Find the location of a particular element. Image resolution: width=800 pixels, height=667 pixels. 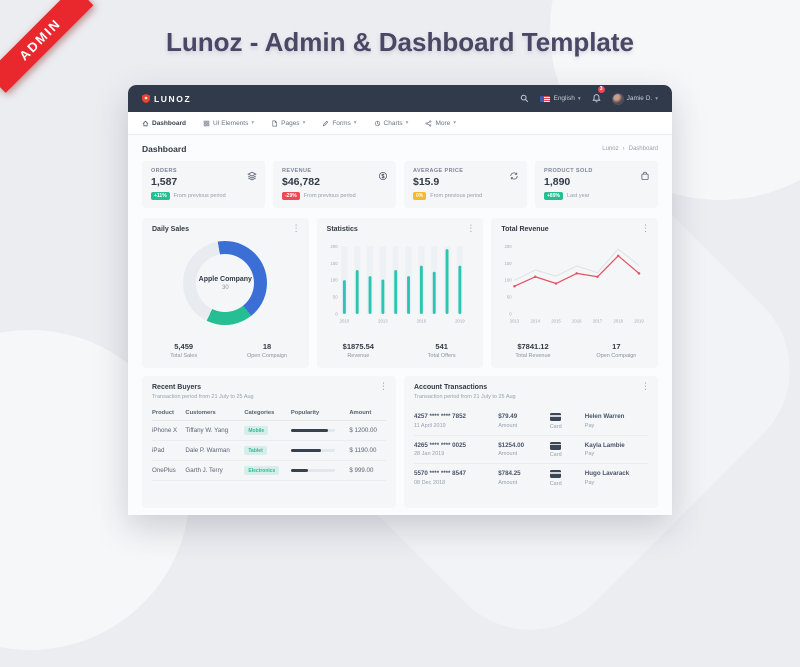

column-header: Customers is located at coordinates (215, 413).